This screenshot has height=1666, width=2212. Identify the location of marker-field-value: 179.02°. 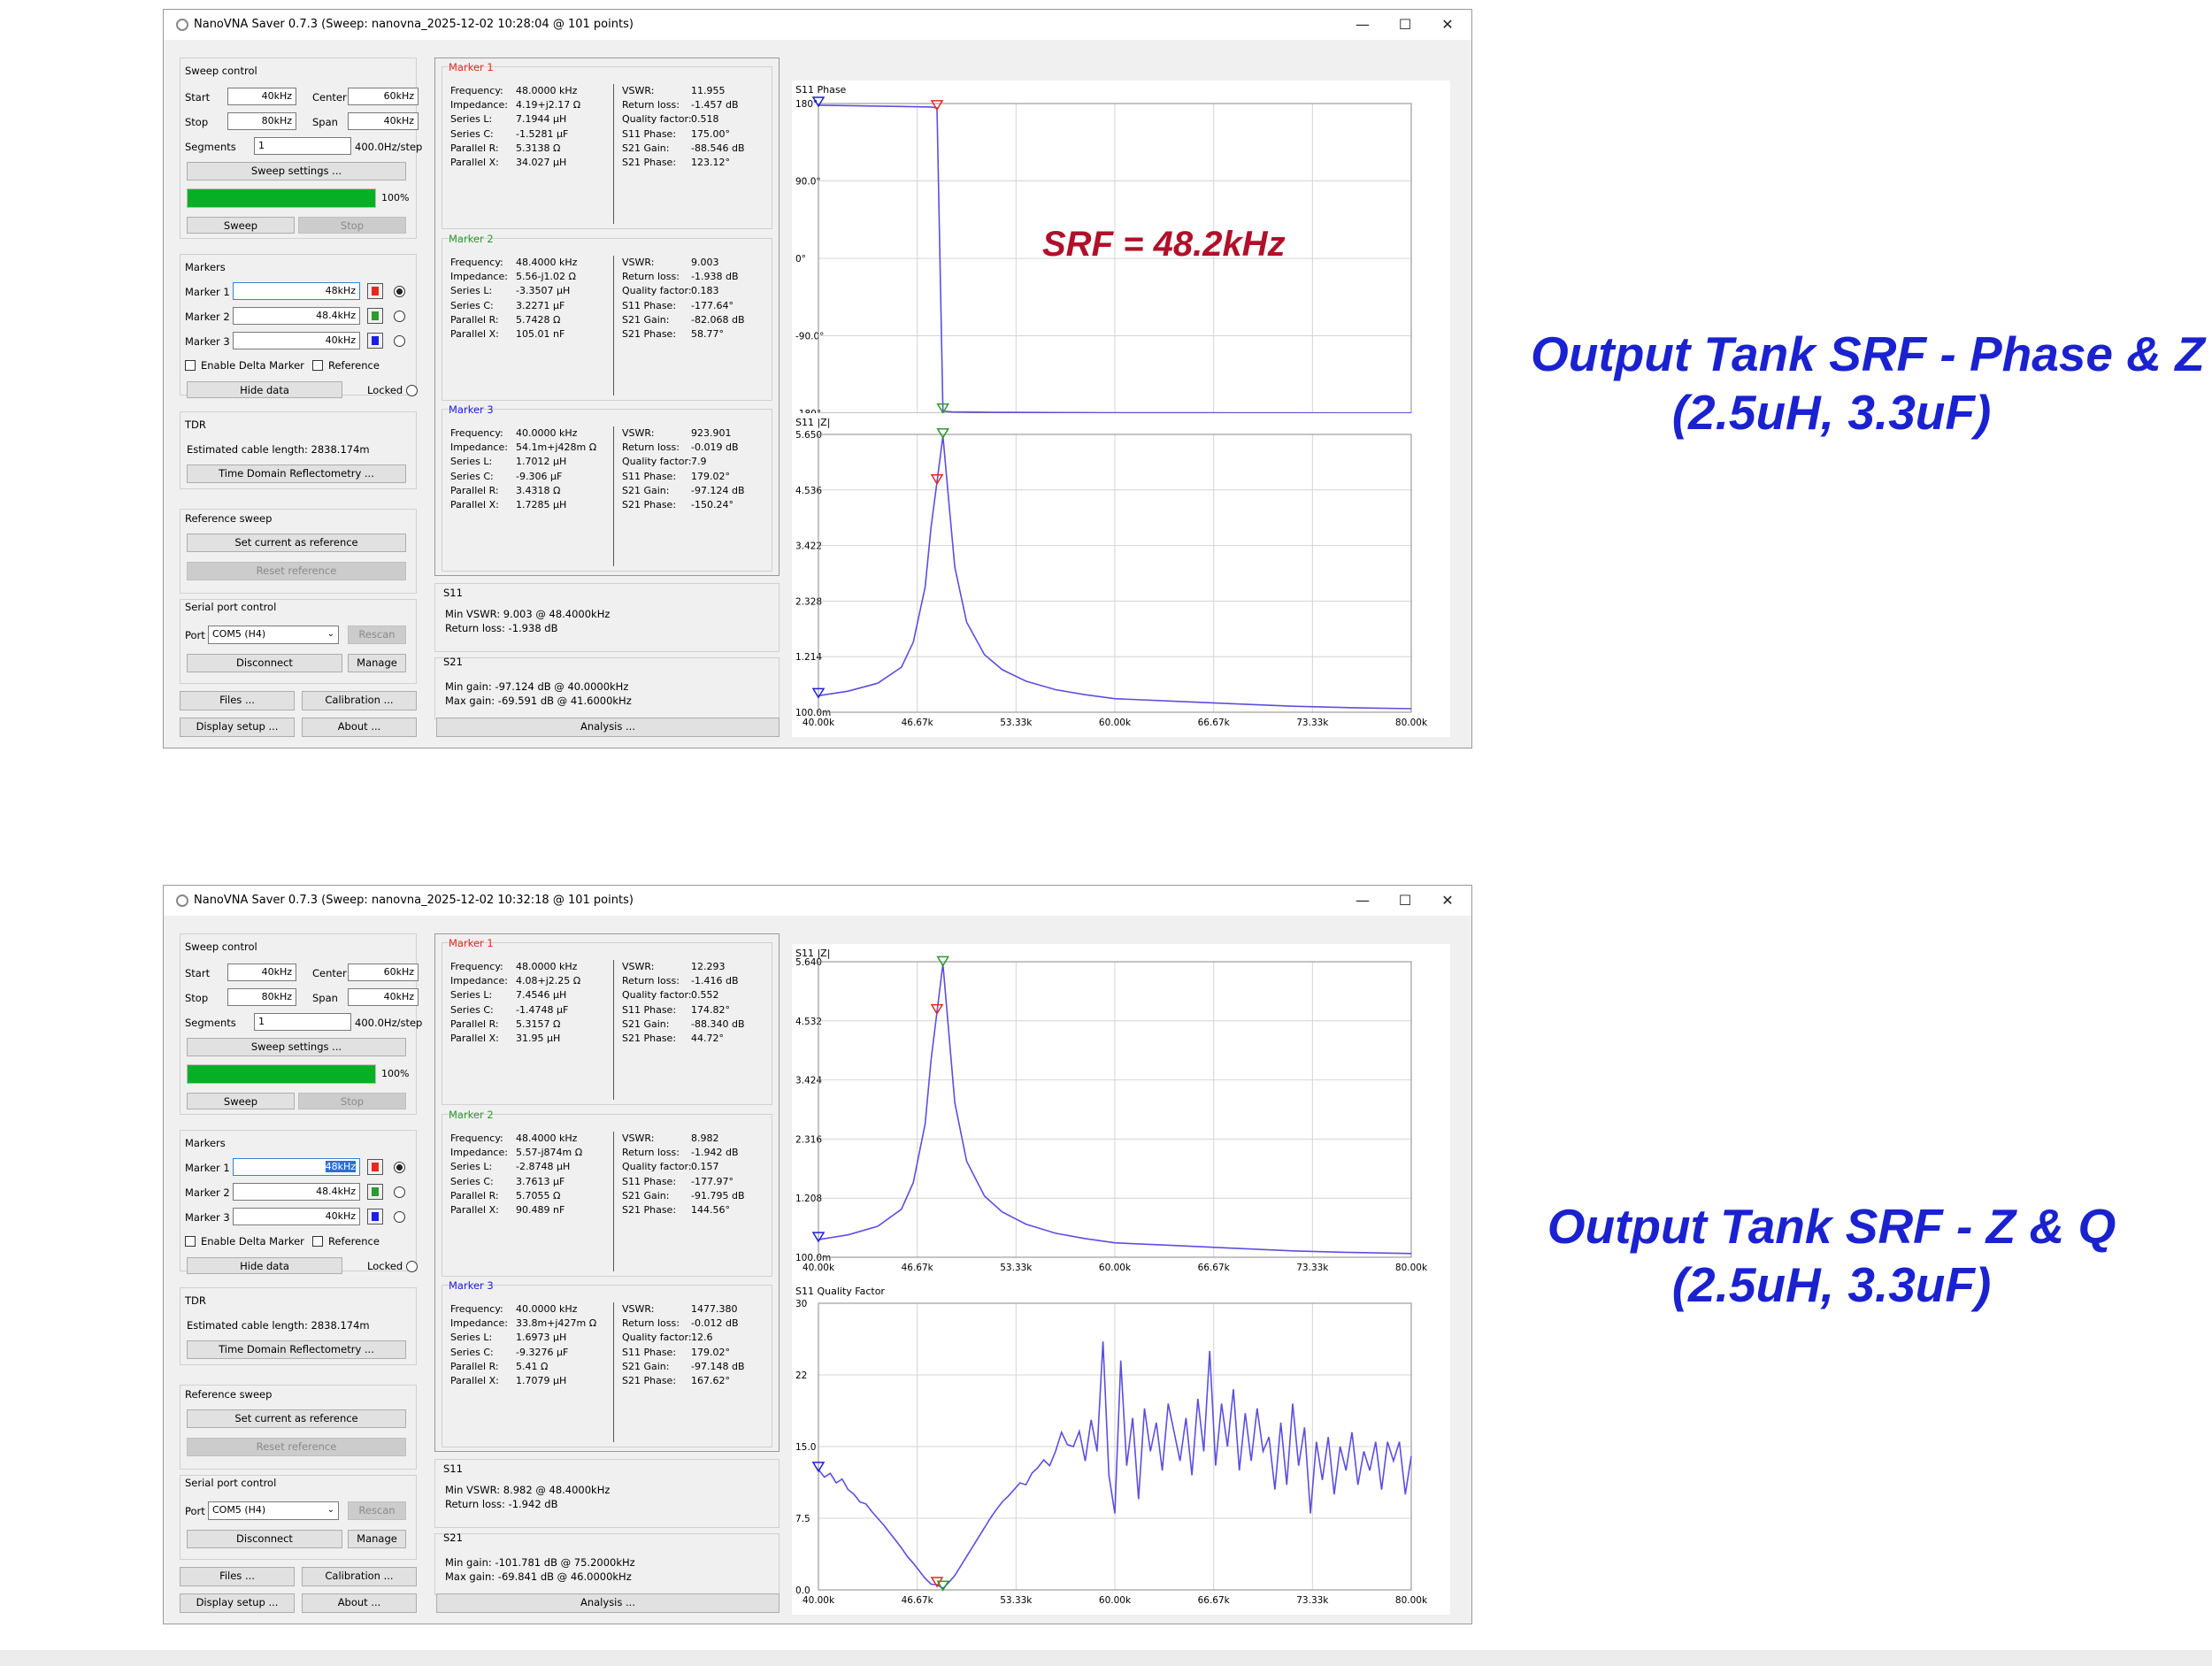
(711, 1352).